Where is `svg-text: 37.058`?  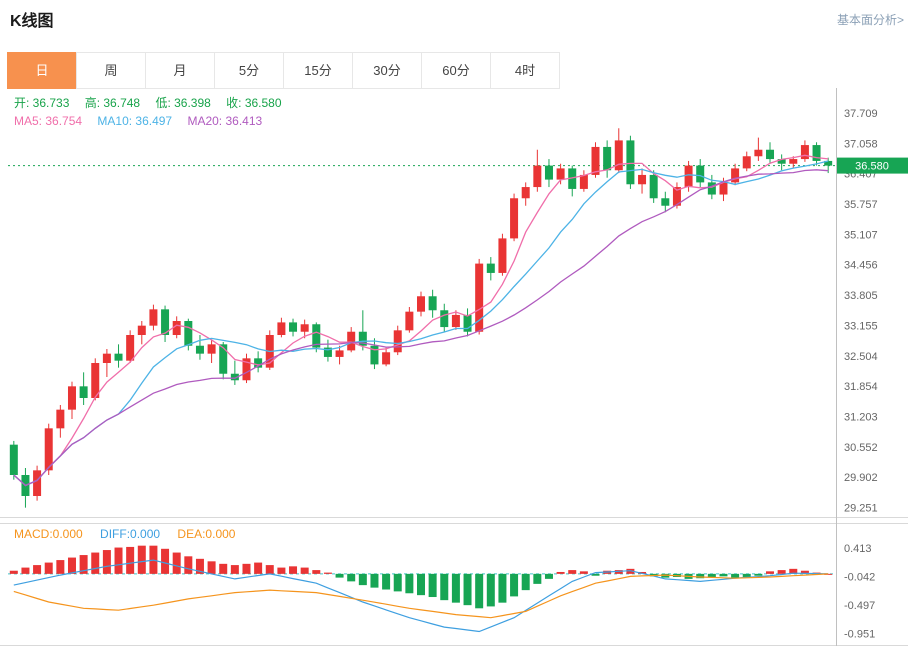 svg-text: 37.058 is located at coordinates (861, 144).